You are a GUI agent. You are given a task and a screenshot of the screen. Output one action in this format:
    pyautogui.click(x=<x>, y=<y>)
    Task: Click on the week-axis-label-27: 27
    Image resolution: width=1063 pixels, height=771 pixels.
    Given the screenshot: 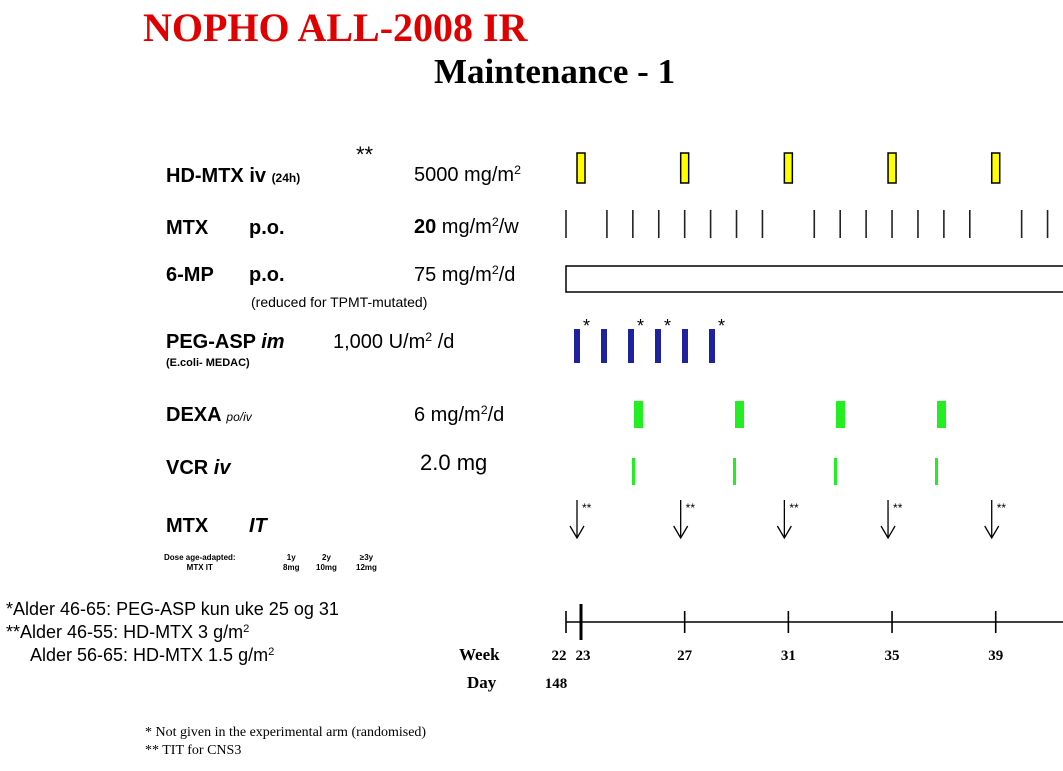 What is the action you would take?
    pyautogui.click(x=685, y=656)
    